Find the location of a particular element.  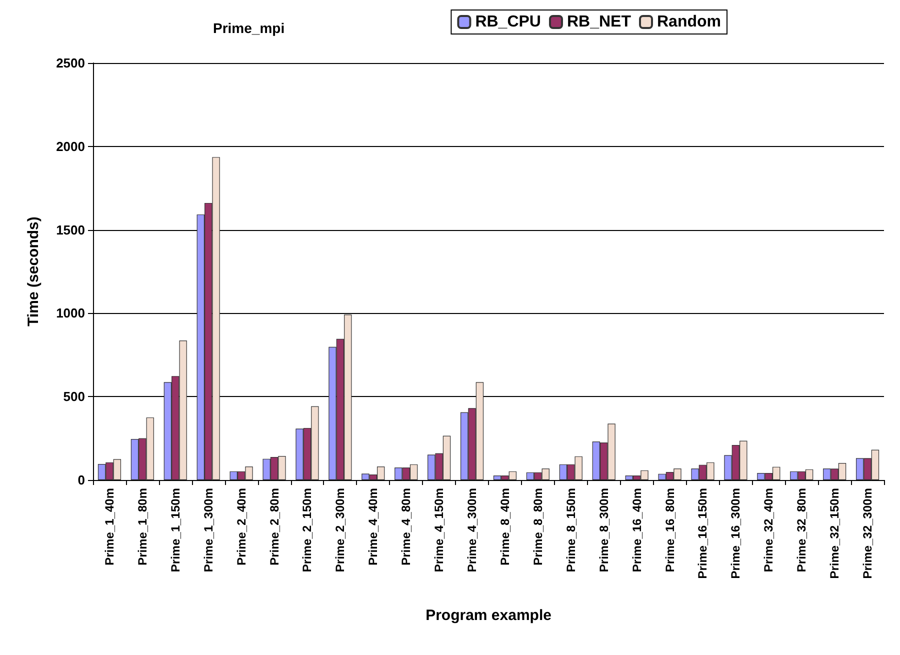

x-tick-label: Prime_1_150m is located at coordinates (175, 530).